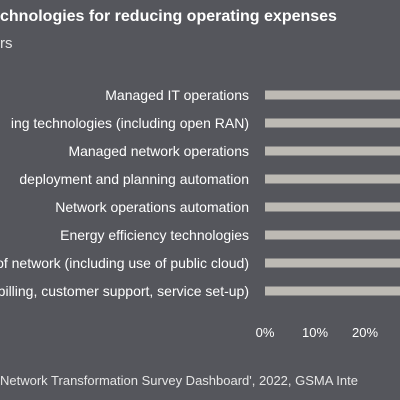 Image resolution: width=400 pixels, height=400 pixels. I want to click on category-label-2: Managed network operations, so click(158, 151).